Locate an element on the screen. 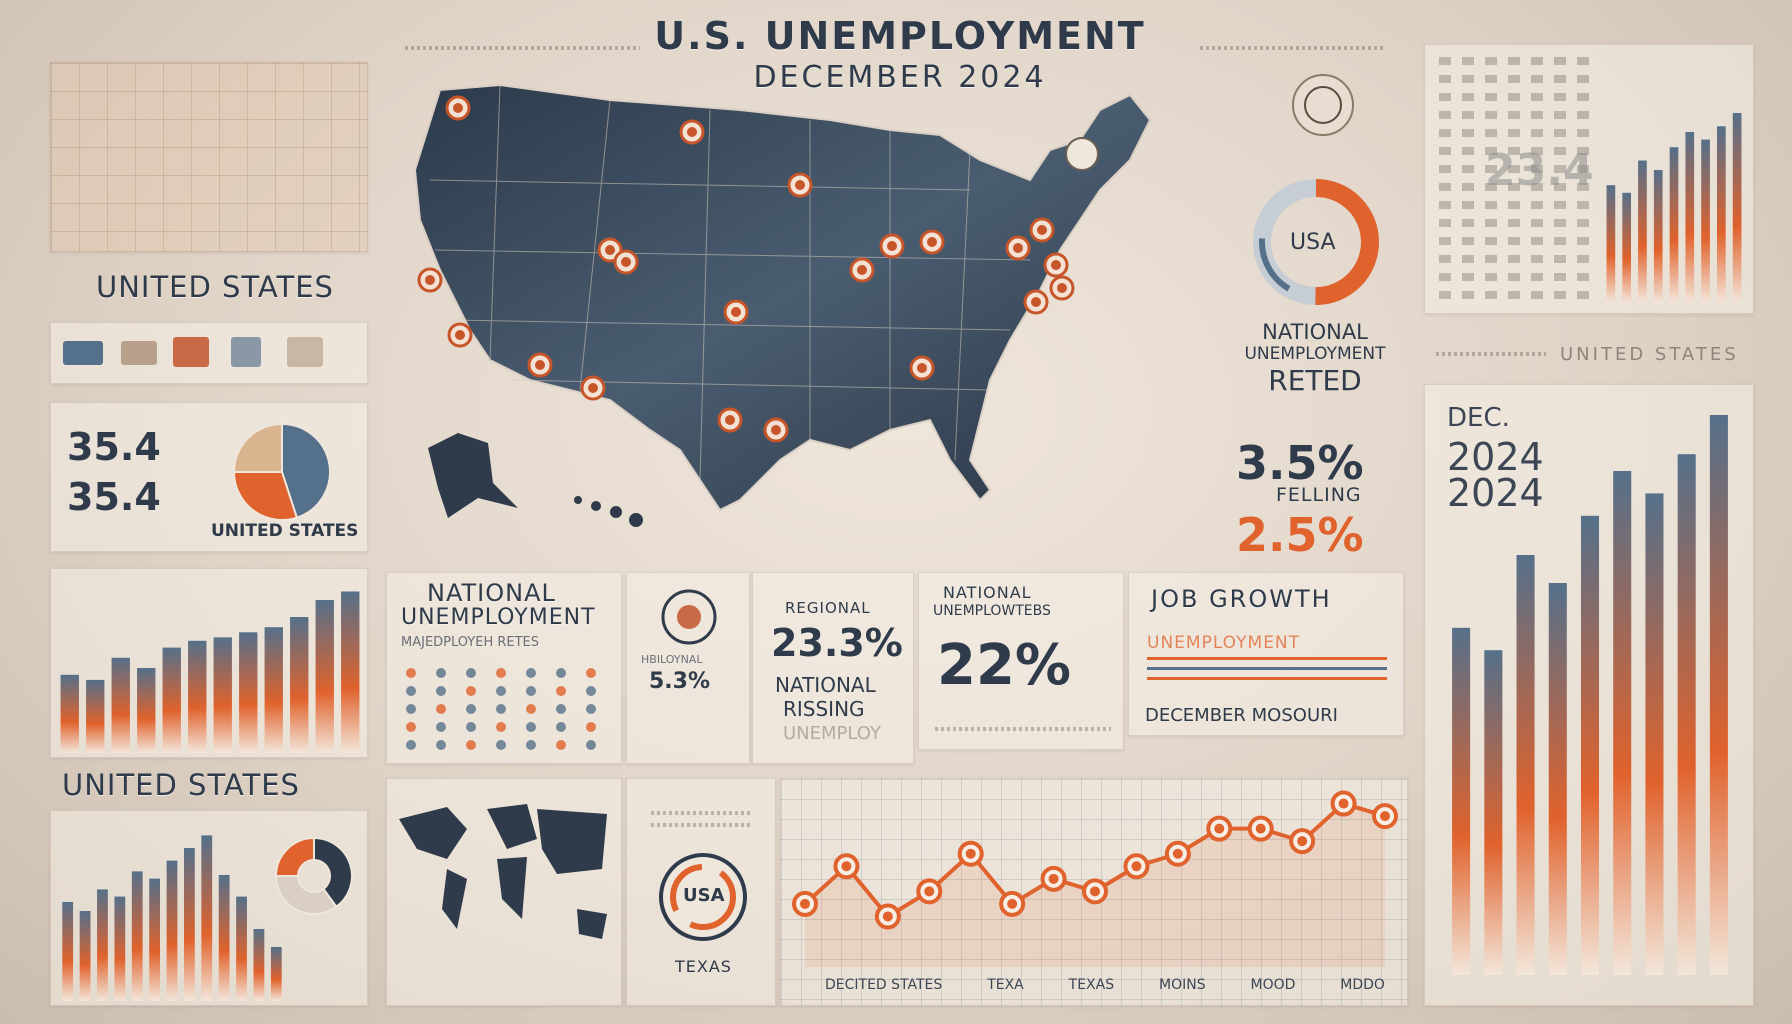 The height and width of the screenshot is (1024, 1792). left-label-top: UNITED STATES is located at coordinates (215, 287).